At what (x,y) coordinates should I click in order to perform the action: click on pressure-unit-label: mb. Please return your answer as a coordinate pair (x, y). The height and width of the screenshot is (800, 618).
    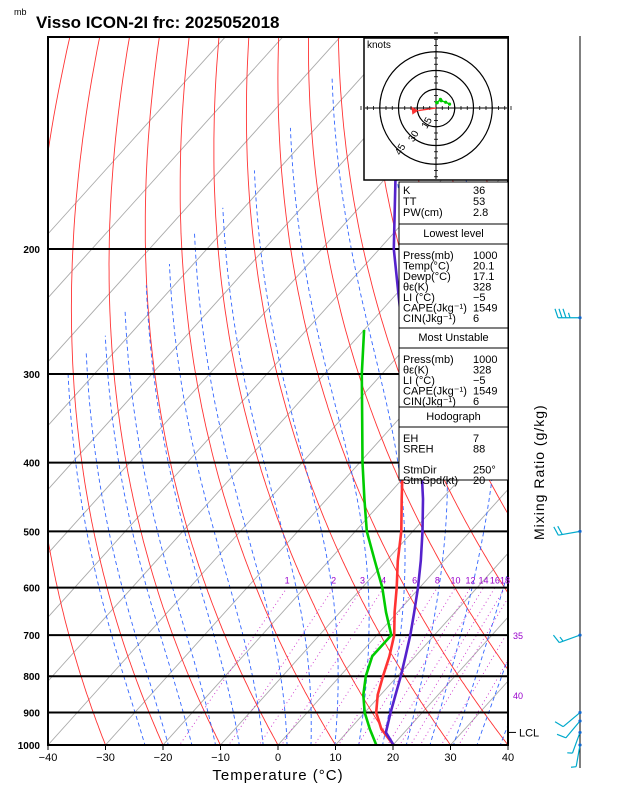
    Looking at the image, I should click on (20, 12).